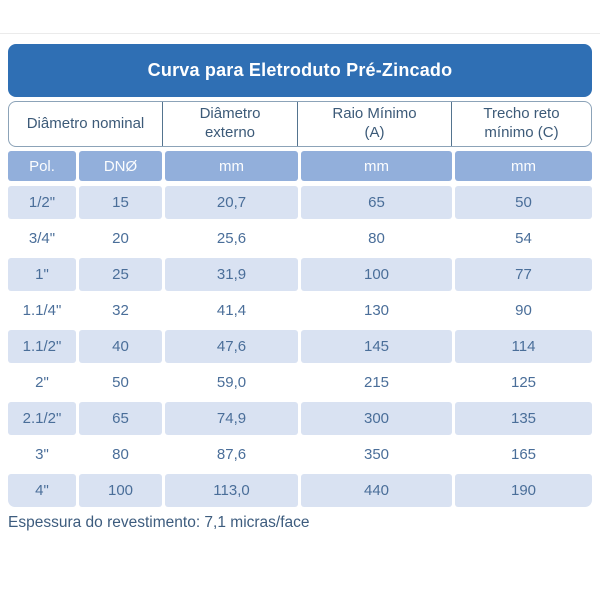 The width and height of the screenshot is (600, 600). Describe the element at coordinates (523, 490) in the screenshot. I see `table-cell: 190` at that location.